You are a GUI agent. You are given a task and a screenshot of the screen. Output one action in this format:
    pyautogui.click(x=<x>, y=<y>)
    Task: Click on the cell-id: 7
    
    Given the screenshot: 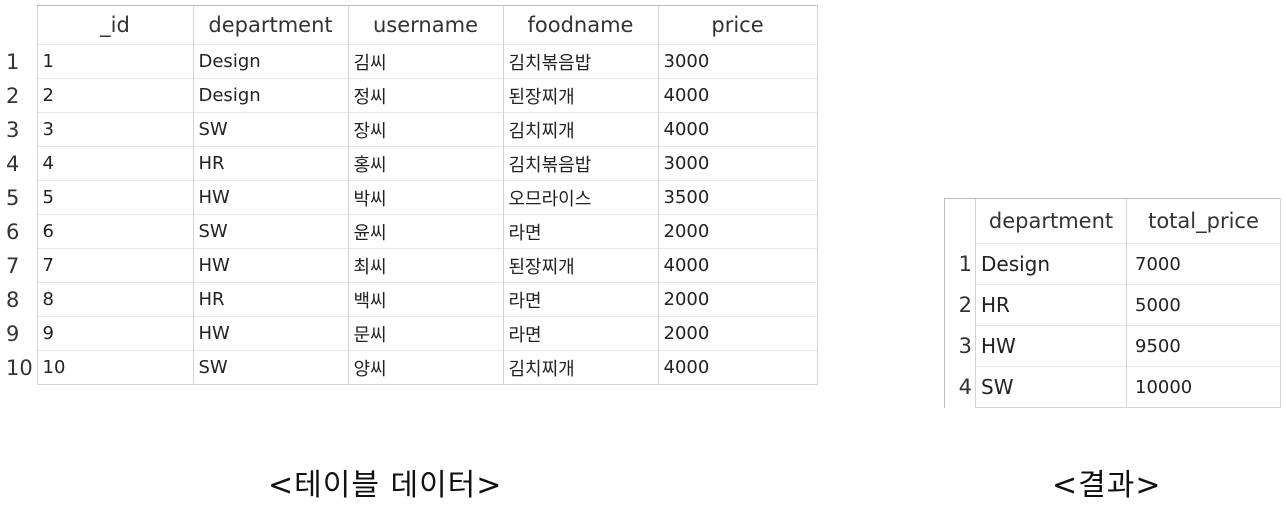 What is the action you would take?
    pyautogui.click(x=114, y=265)
    